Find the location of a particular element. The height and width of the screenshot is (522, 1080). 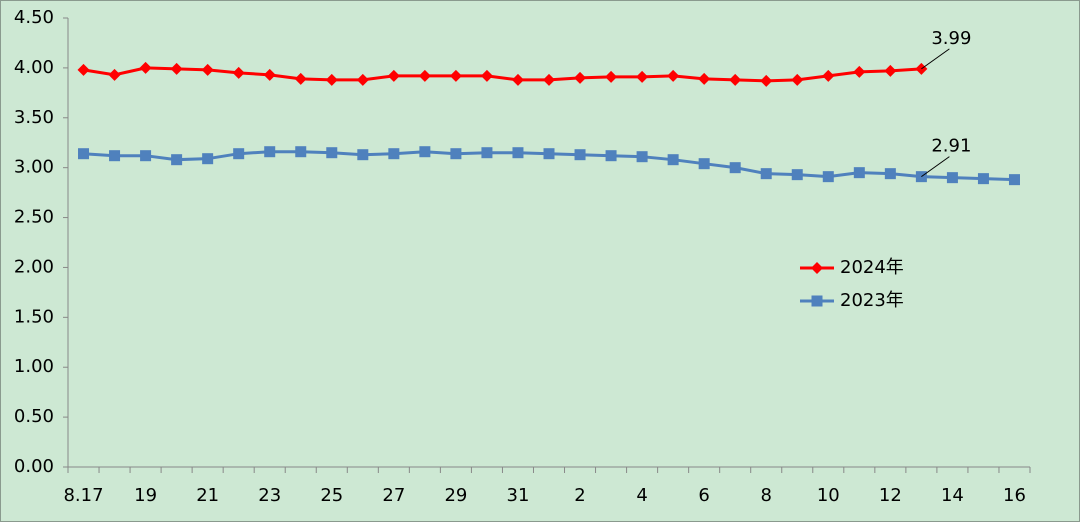

x-tick-label: 6 is located at coordinates (703, 495).